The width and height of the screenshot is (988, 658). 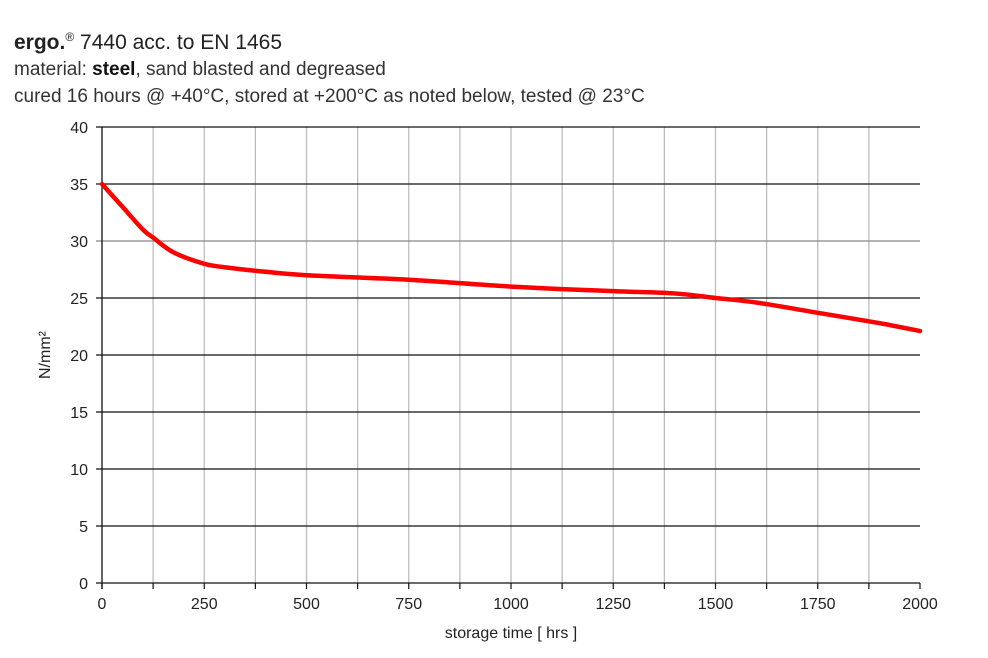 What do you see at coordinates (260, 69) in the screenshot?
I see `material-rest: , sand blasted and degreased` at bounding box center [260, 69].